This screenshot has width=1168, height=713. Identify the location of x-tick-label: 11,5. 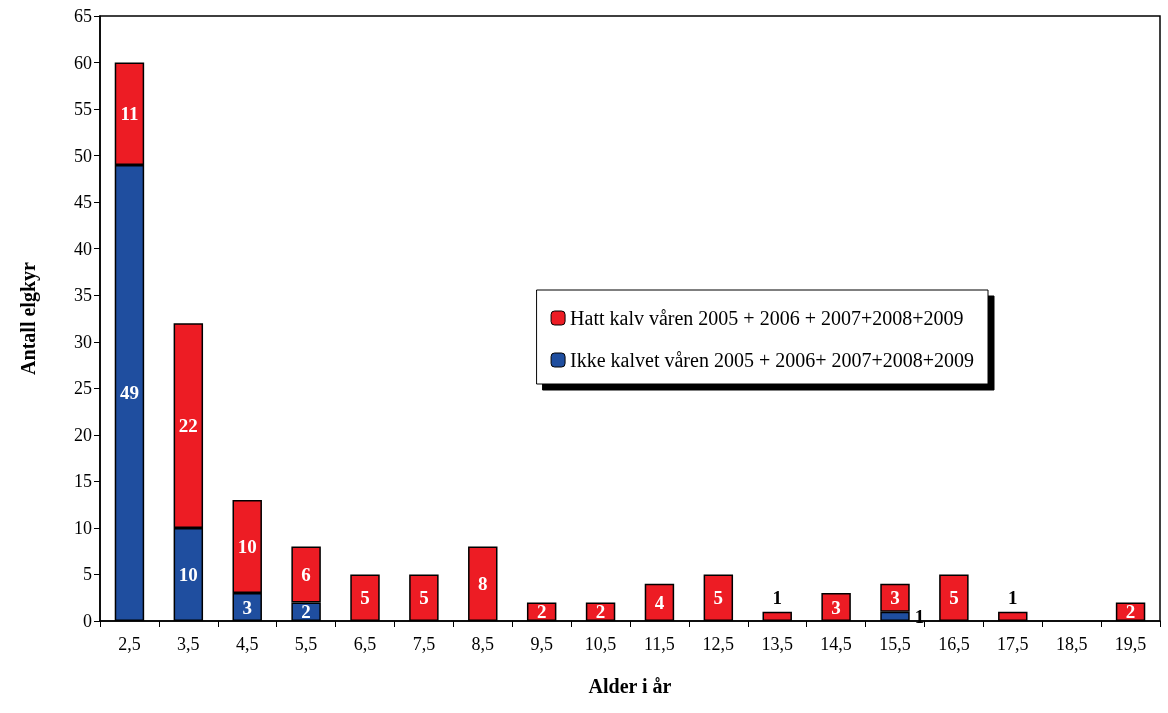
(659, 644).